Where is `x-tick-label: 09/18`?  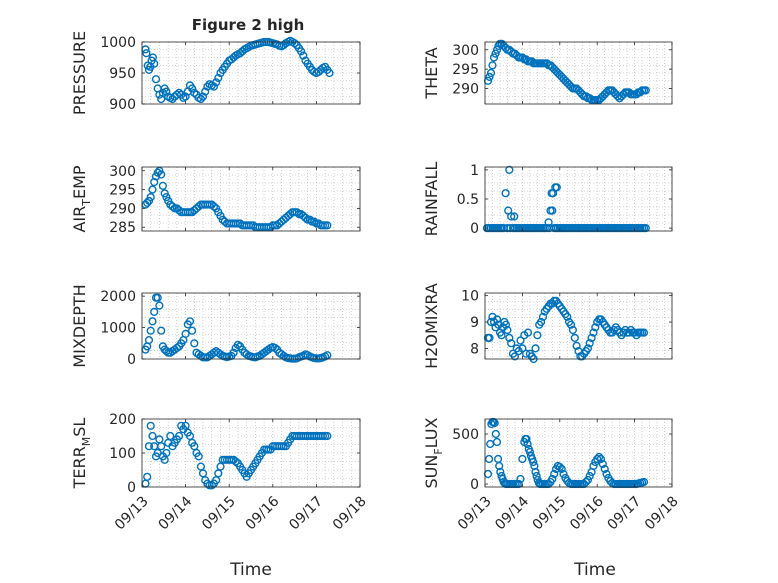 x-tick-label: 09/18 is located at coordinates (662, 513).